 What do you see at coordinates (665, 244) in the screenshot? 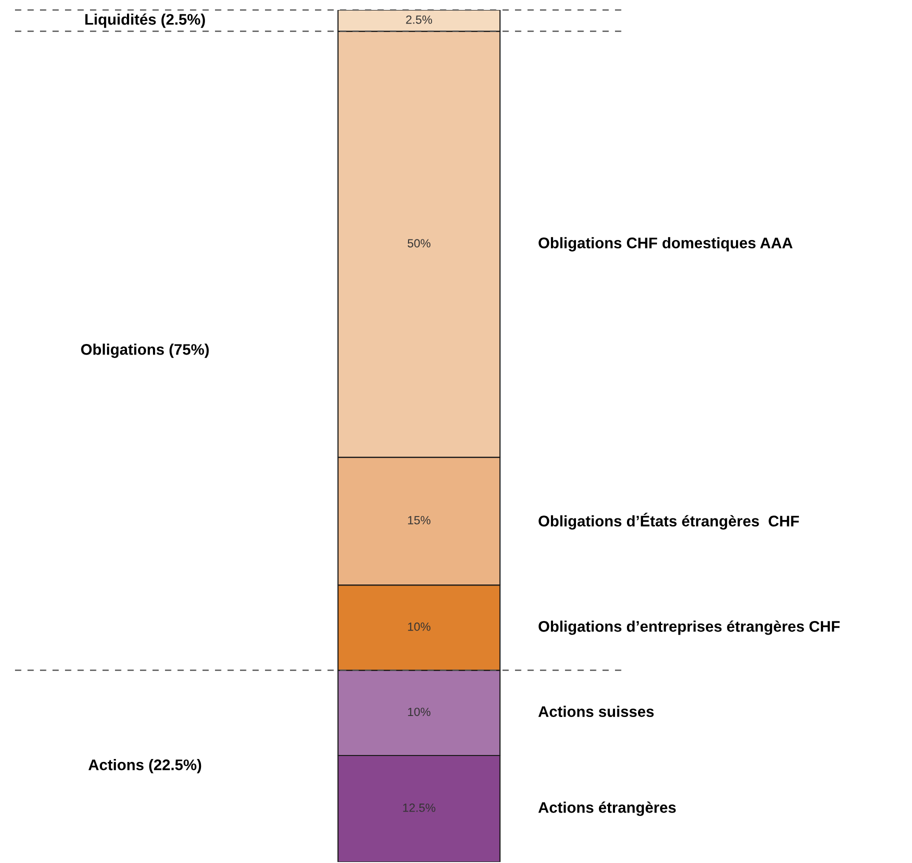
I see `text: Obligations CHF domestiques AAA` at bounding box center [665, 244].